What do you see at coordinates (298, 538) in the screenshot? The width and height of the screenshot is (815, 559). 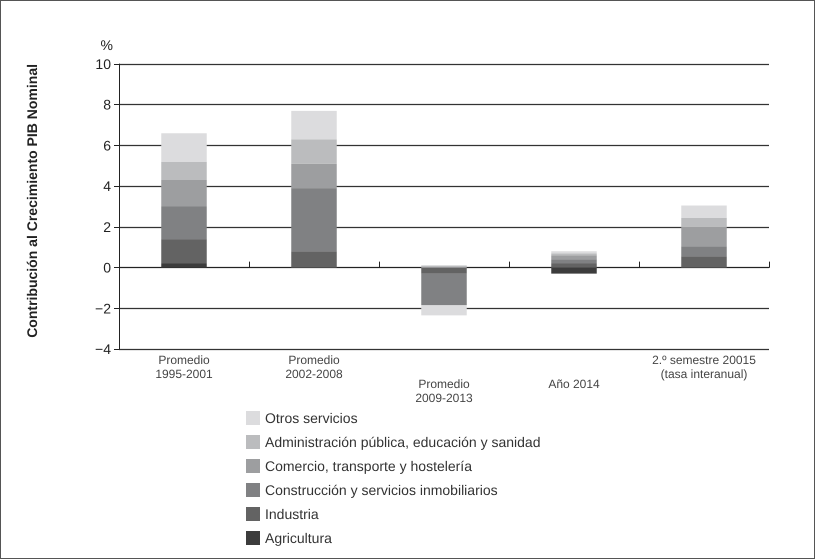 I see `legend-label: Agricultura` at bounding box center [298, 538].